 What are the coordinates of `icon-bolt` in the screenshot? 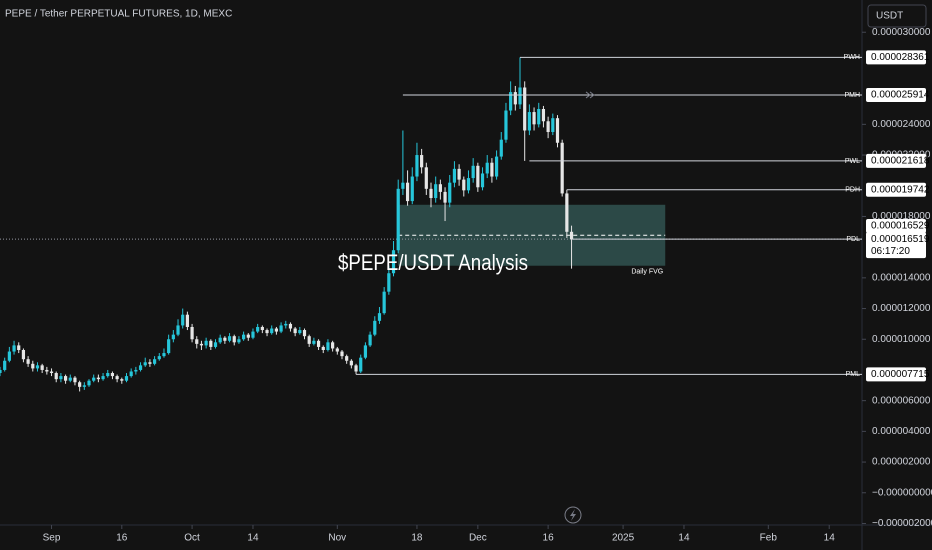 It's located at (573, 515).